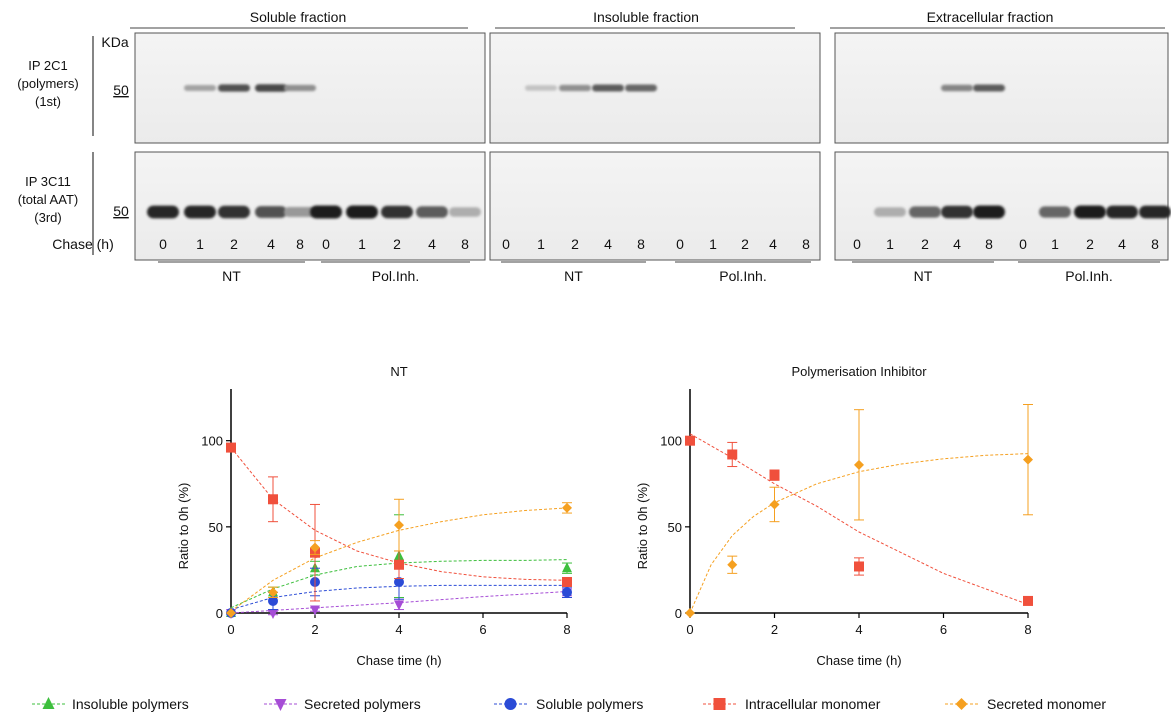 This screenshot has height=718, width=1171. Describe the element at coordinates (183, 526) in the screenshot. I see `chart-nt-ylabel: Ratio to 0h (%)` at that location.